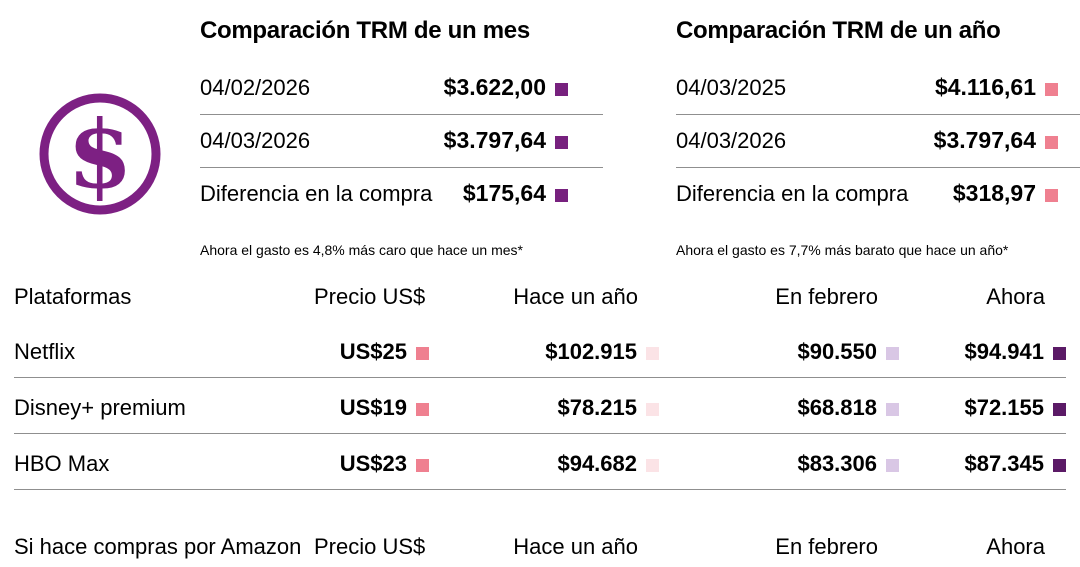 Image resolution: width=1080 pixels, height=567 pixels. What do you see at coordinates (100, 407) in the screenshot?
I see `platform-name: Disney+ premium` at bounding box center [100, 407].